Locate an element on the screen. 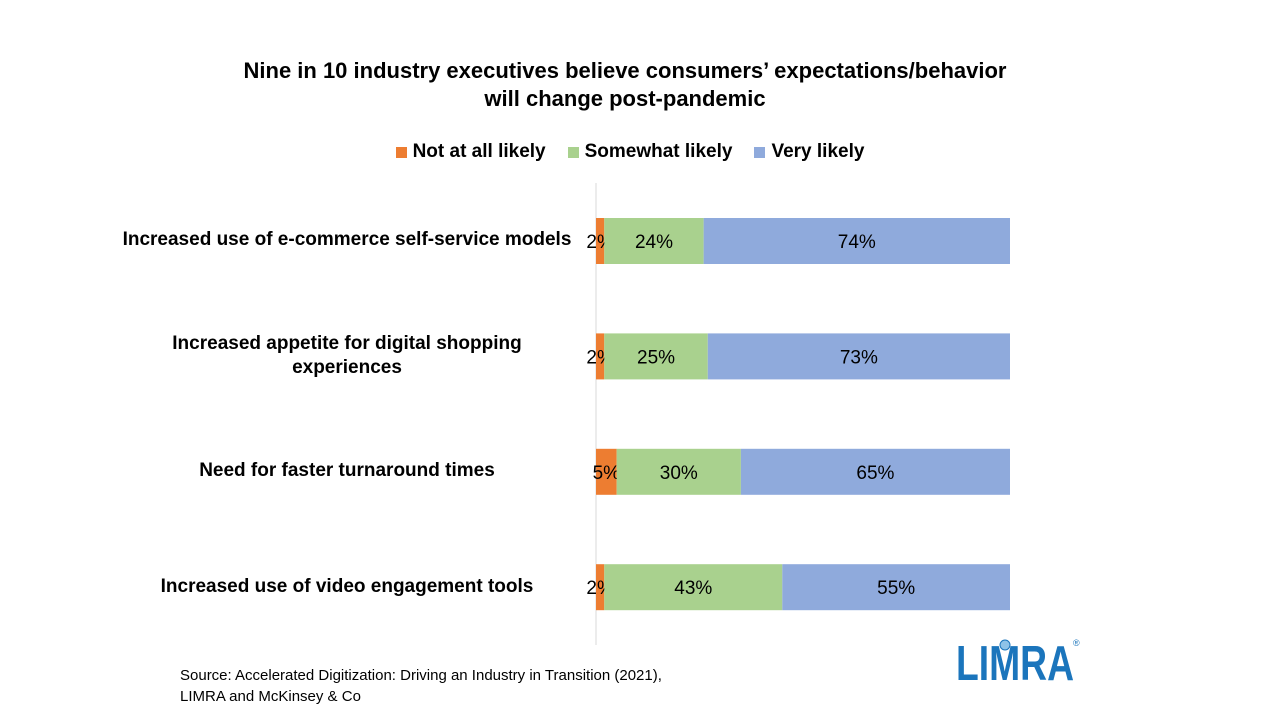  legend-swatch-not-at-all-likely is located at coordinates (401, 152).